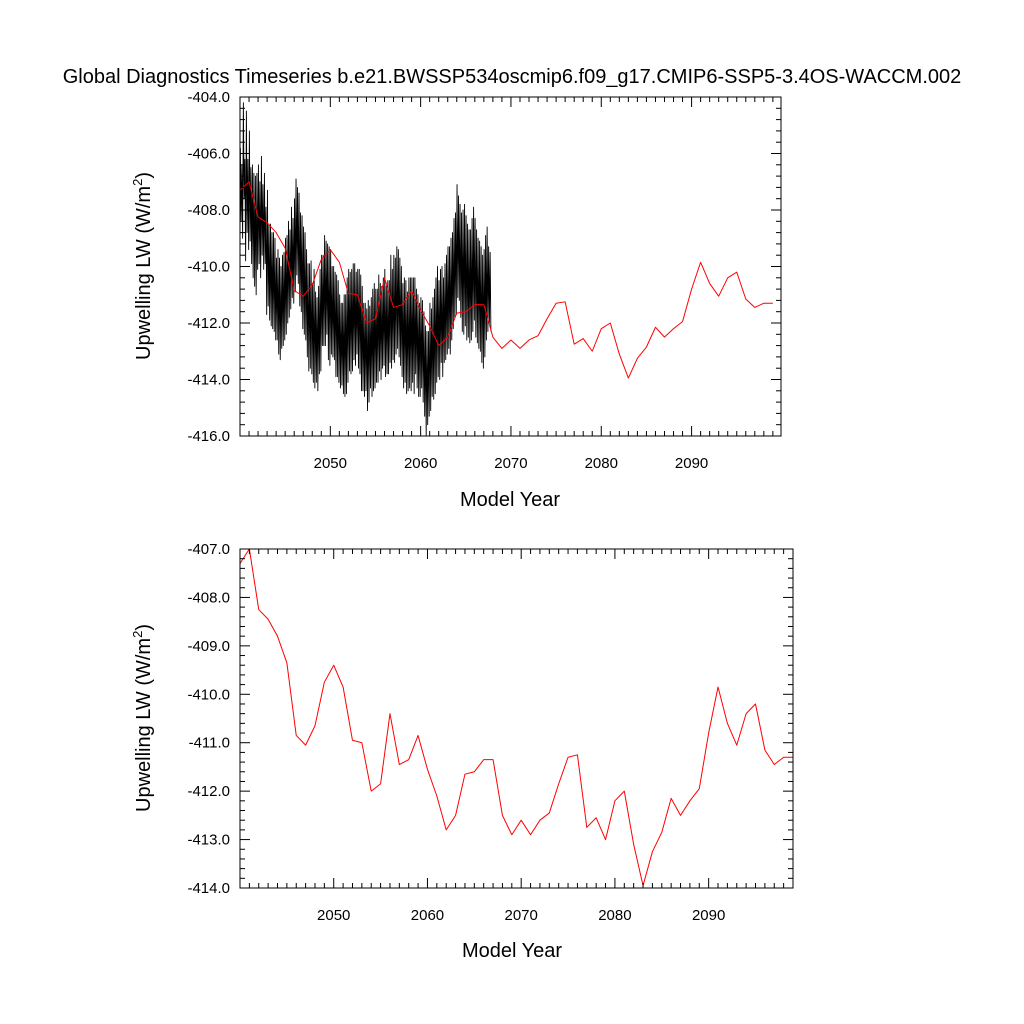 The height and width of the screenshot is (1024, 1024). What do you see at coordinates (420, 463) in the screenshot?
I see `top-x-tick-label: 2060` at bounding box center [420, 463].